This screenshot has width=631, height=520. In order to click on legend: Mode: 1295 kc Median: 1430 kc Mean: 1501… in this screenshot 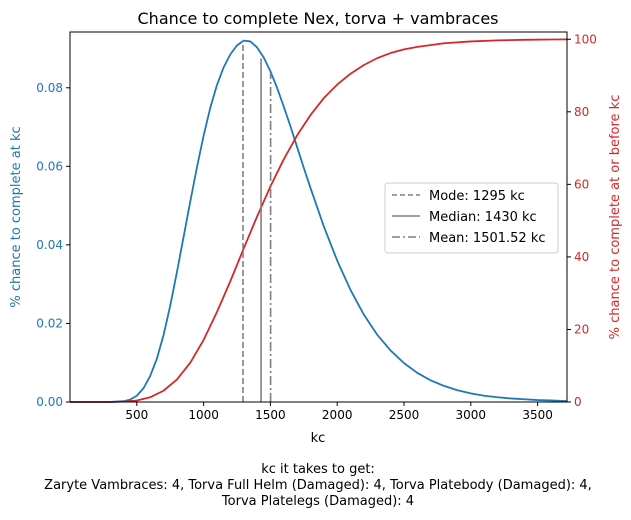, I will do `click(471, 218)`.